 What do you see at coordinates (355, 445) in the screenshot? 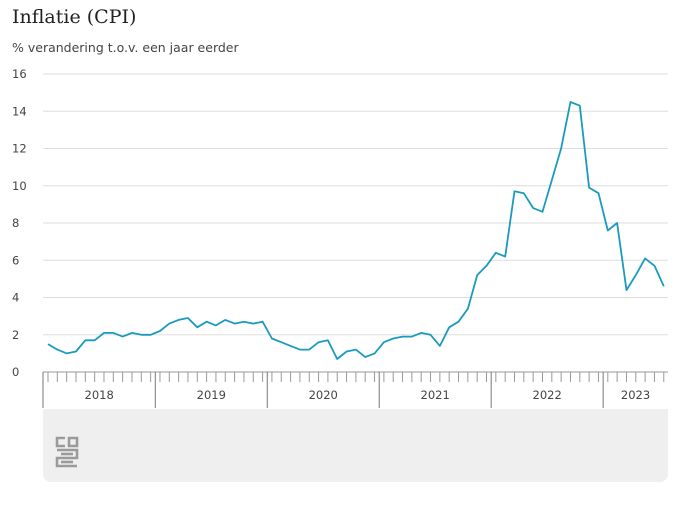
I see `chart-footer` at bounding box center [355, 445].